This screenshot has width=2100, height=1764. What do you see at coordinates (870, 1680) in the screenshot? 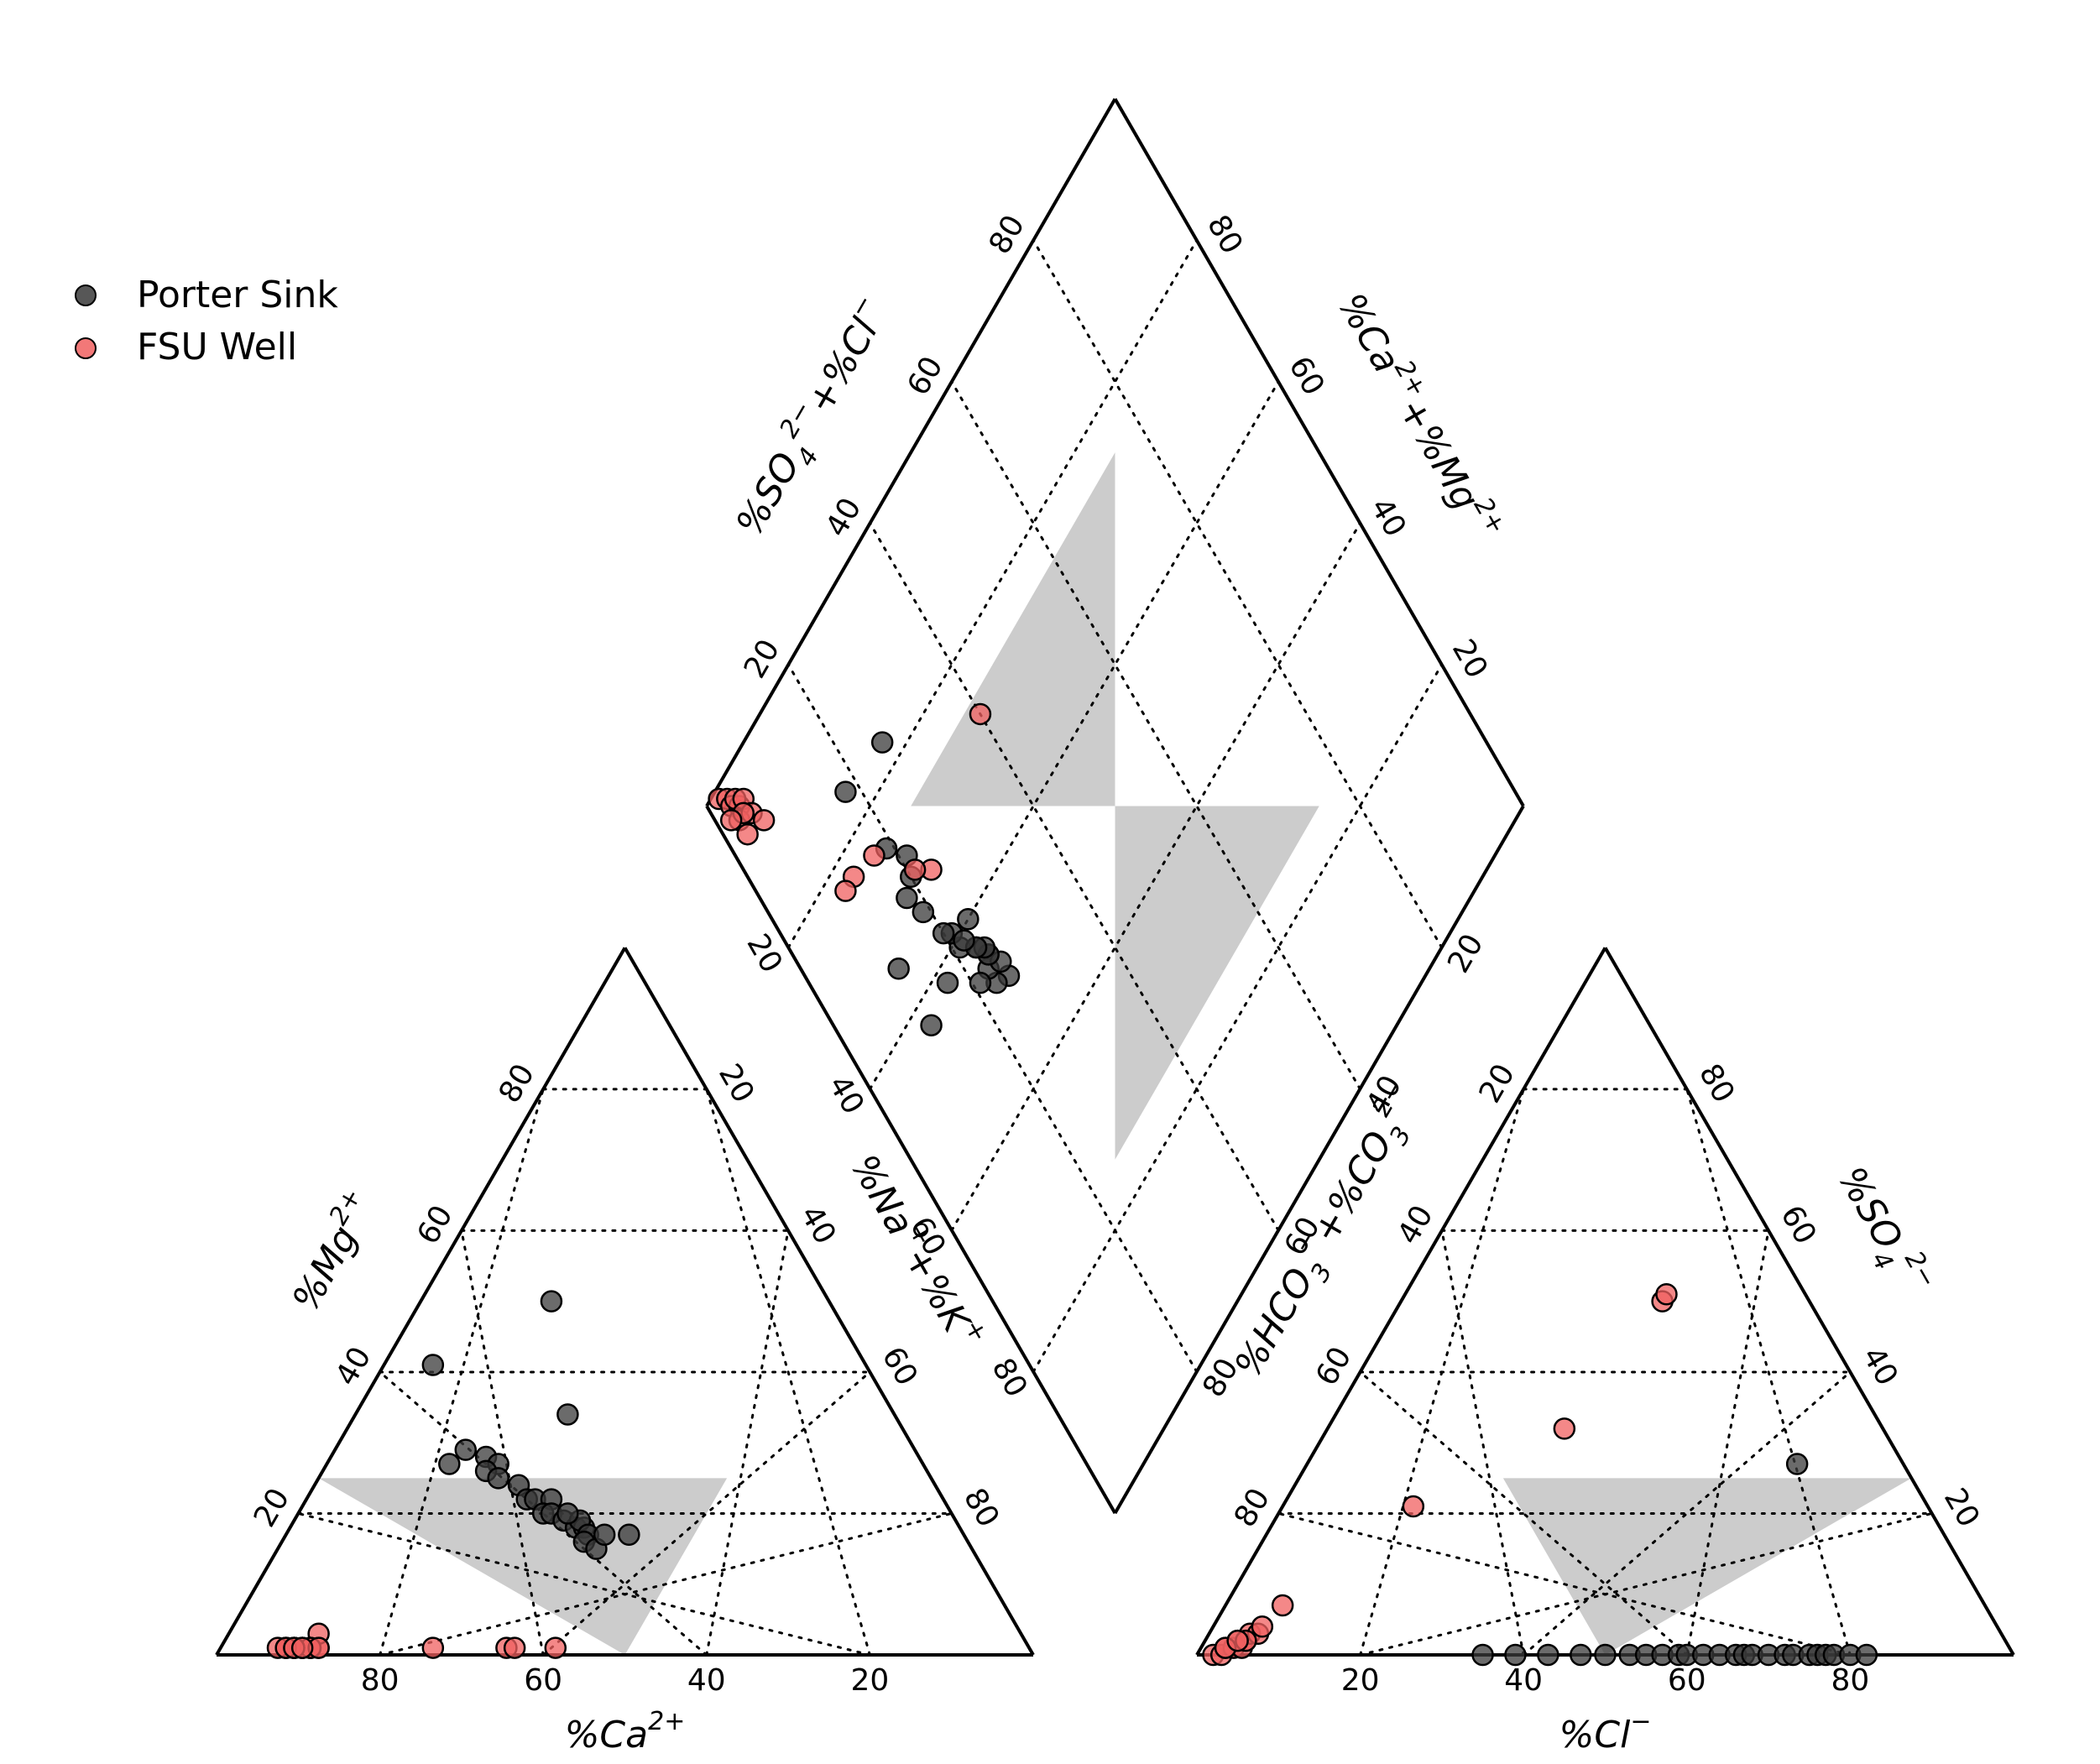
I see `cation-bottom-tick-label: 20` at bounding box center [870, 1680].